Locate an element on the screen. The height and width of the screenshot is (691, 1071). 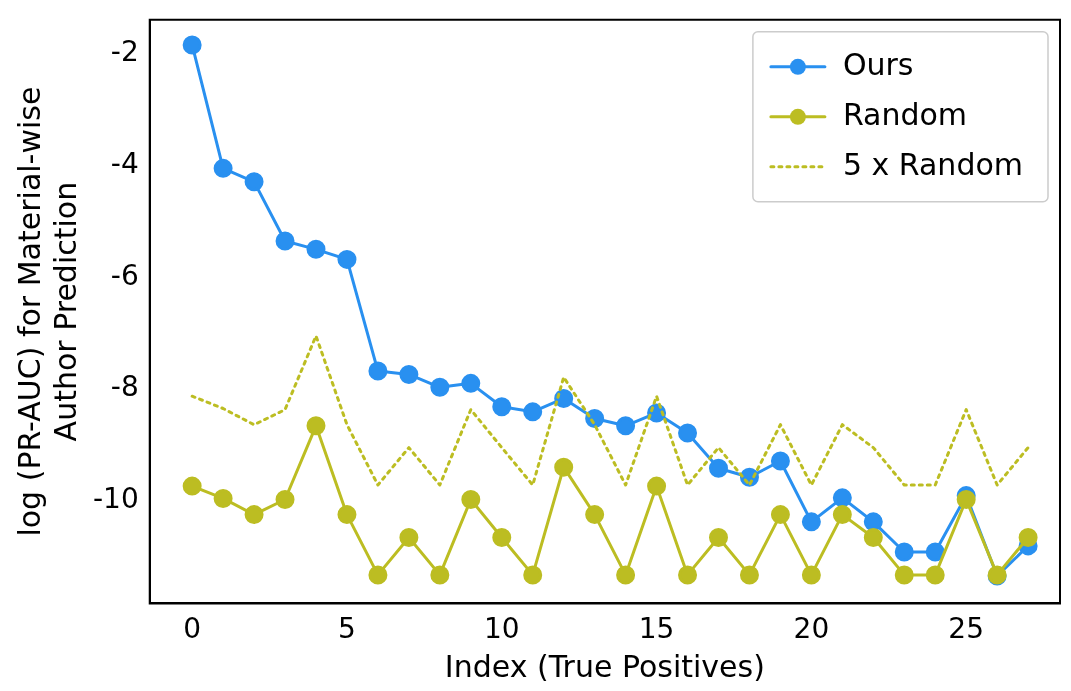
y-axis-title: log (PR-AUC) for Material-wise Author Prediction is located at coordinates (47, 311).